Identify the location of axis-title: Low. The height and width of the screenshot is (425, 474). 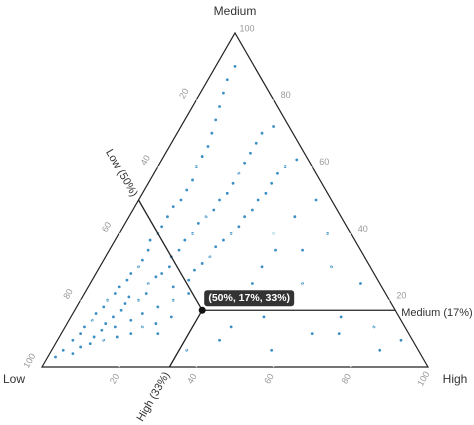
(14, 379).